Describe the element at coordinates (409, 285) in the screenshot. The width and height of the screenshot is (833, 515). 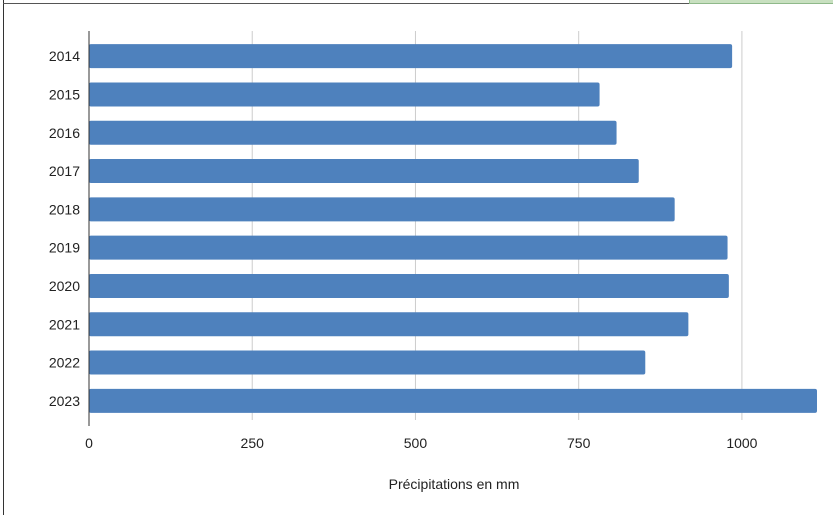
I see `bar-2020` at that location.